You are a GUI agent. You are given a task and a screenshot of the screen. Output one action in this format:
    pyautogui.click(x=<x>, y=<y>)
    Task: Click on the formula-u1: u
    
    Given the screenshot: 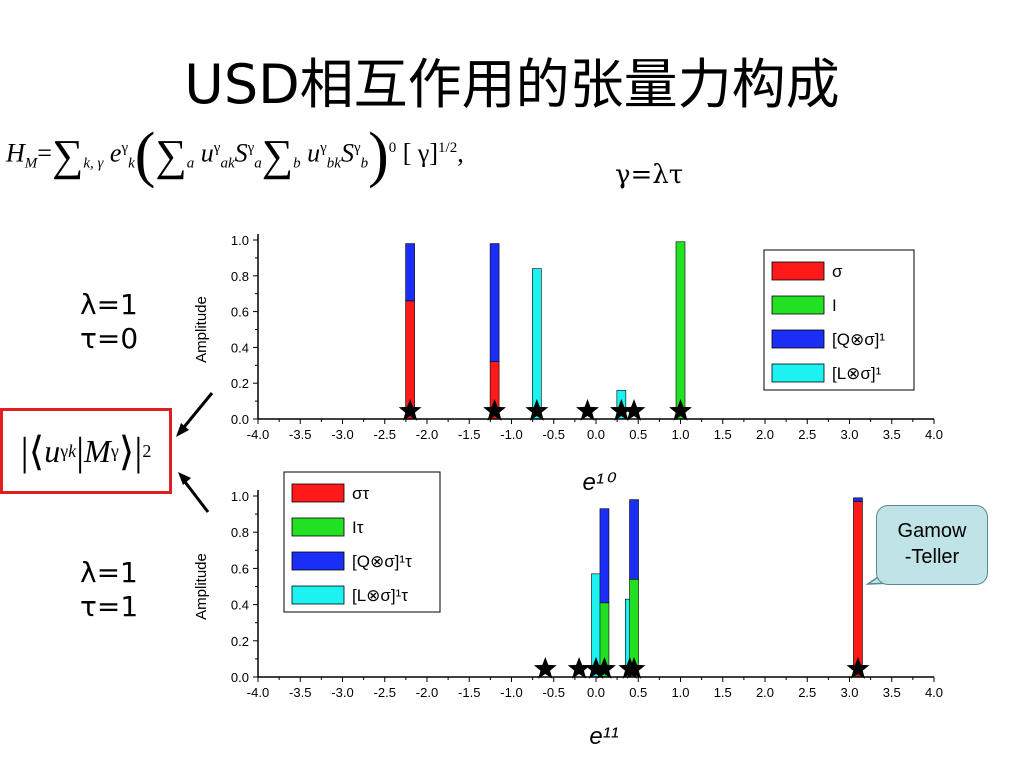 What is the action you would take?
    pyautogui.click(x=207, y=153)
    